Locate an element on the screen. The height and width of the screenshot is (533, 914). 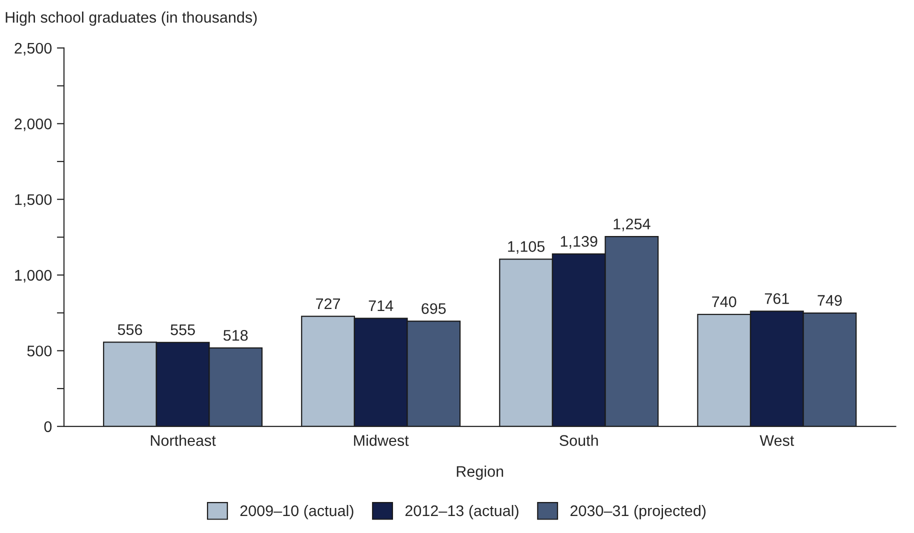
y-tick-label: 2,500 is located at coordinates (33, 49).